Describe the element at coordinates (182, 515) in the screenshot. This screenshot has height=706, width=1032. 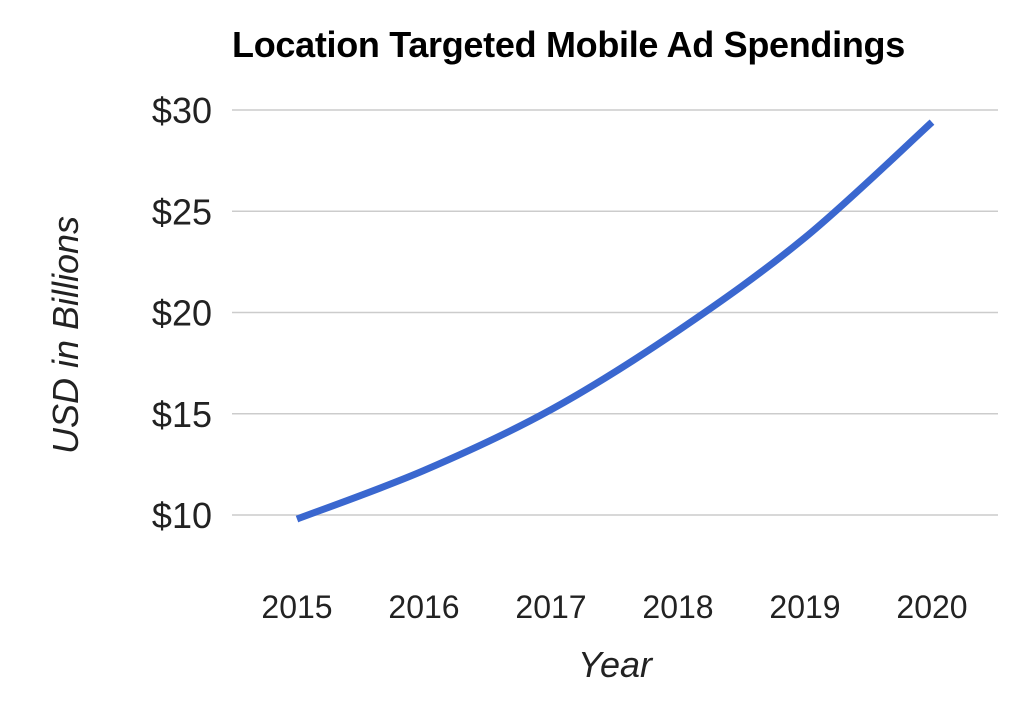
I see `y-tick-label: $10` at that location.